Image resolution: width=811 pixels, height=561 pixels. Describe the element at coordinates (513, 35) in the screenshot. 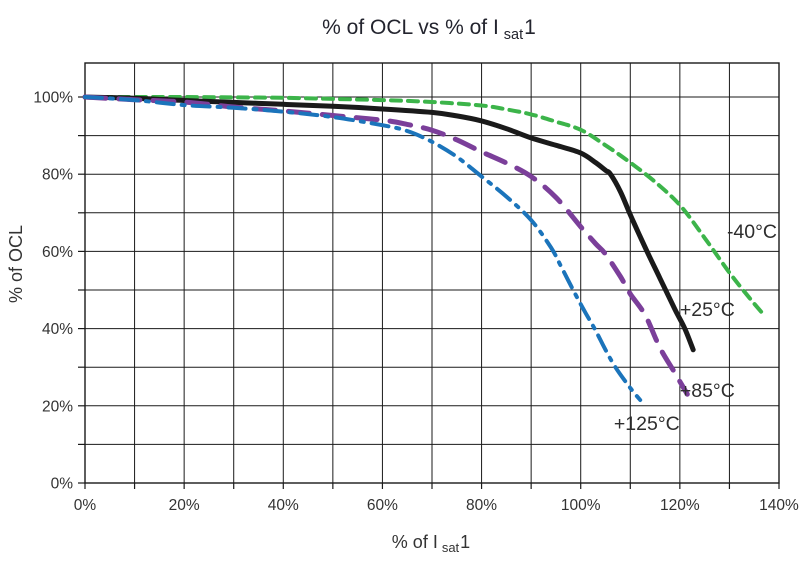

I see `chart-title-subscript: sat` at that location.